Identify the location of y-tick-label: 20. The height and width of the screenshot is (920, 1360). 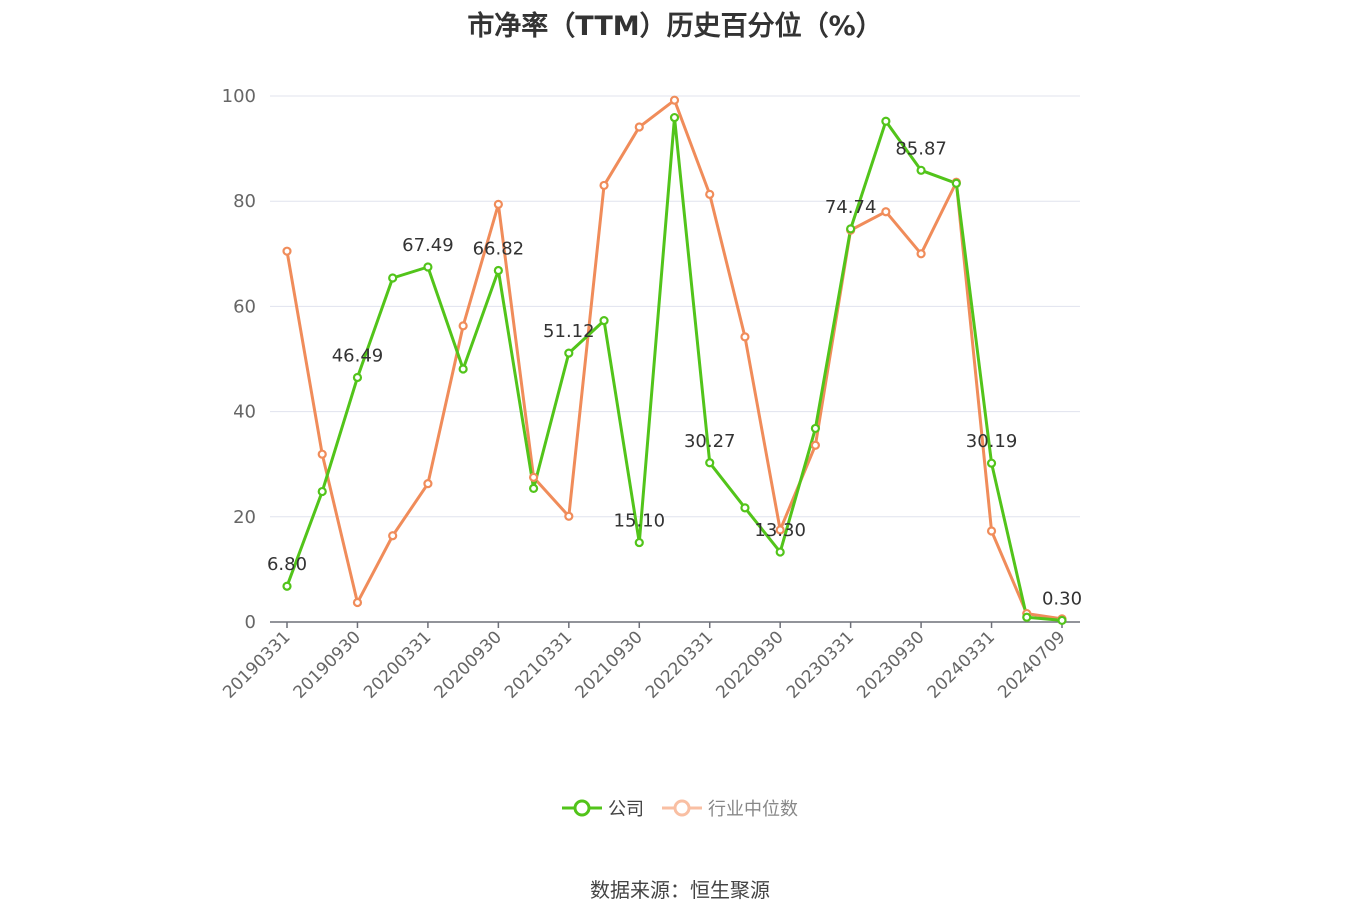
(244, 517).